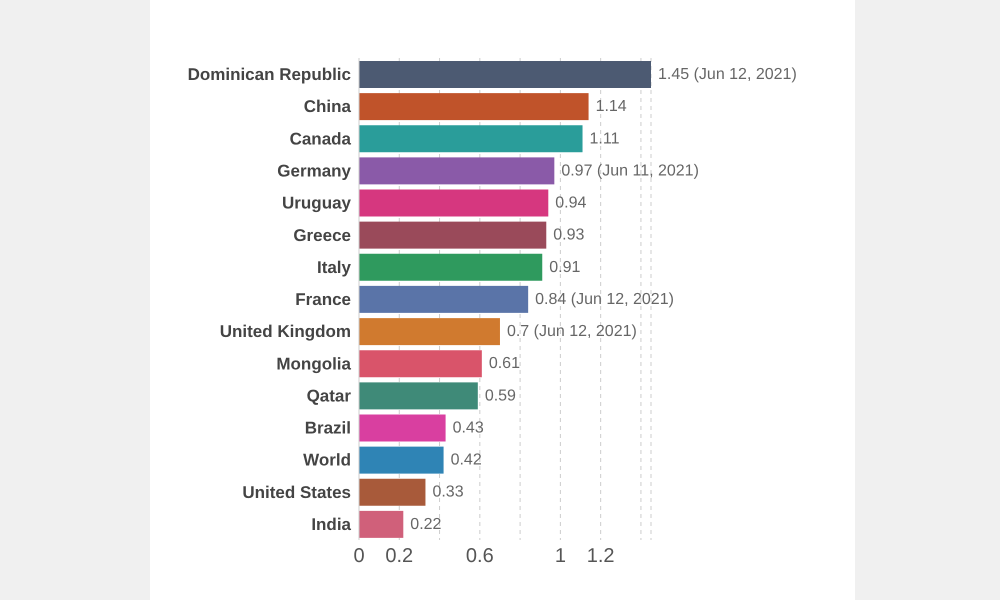  Describe the element at coordinates (359, 556) in the screenshot. I see `x-tick-label: 0` at that location.